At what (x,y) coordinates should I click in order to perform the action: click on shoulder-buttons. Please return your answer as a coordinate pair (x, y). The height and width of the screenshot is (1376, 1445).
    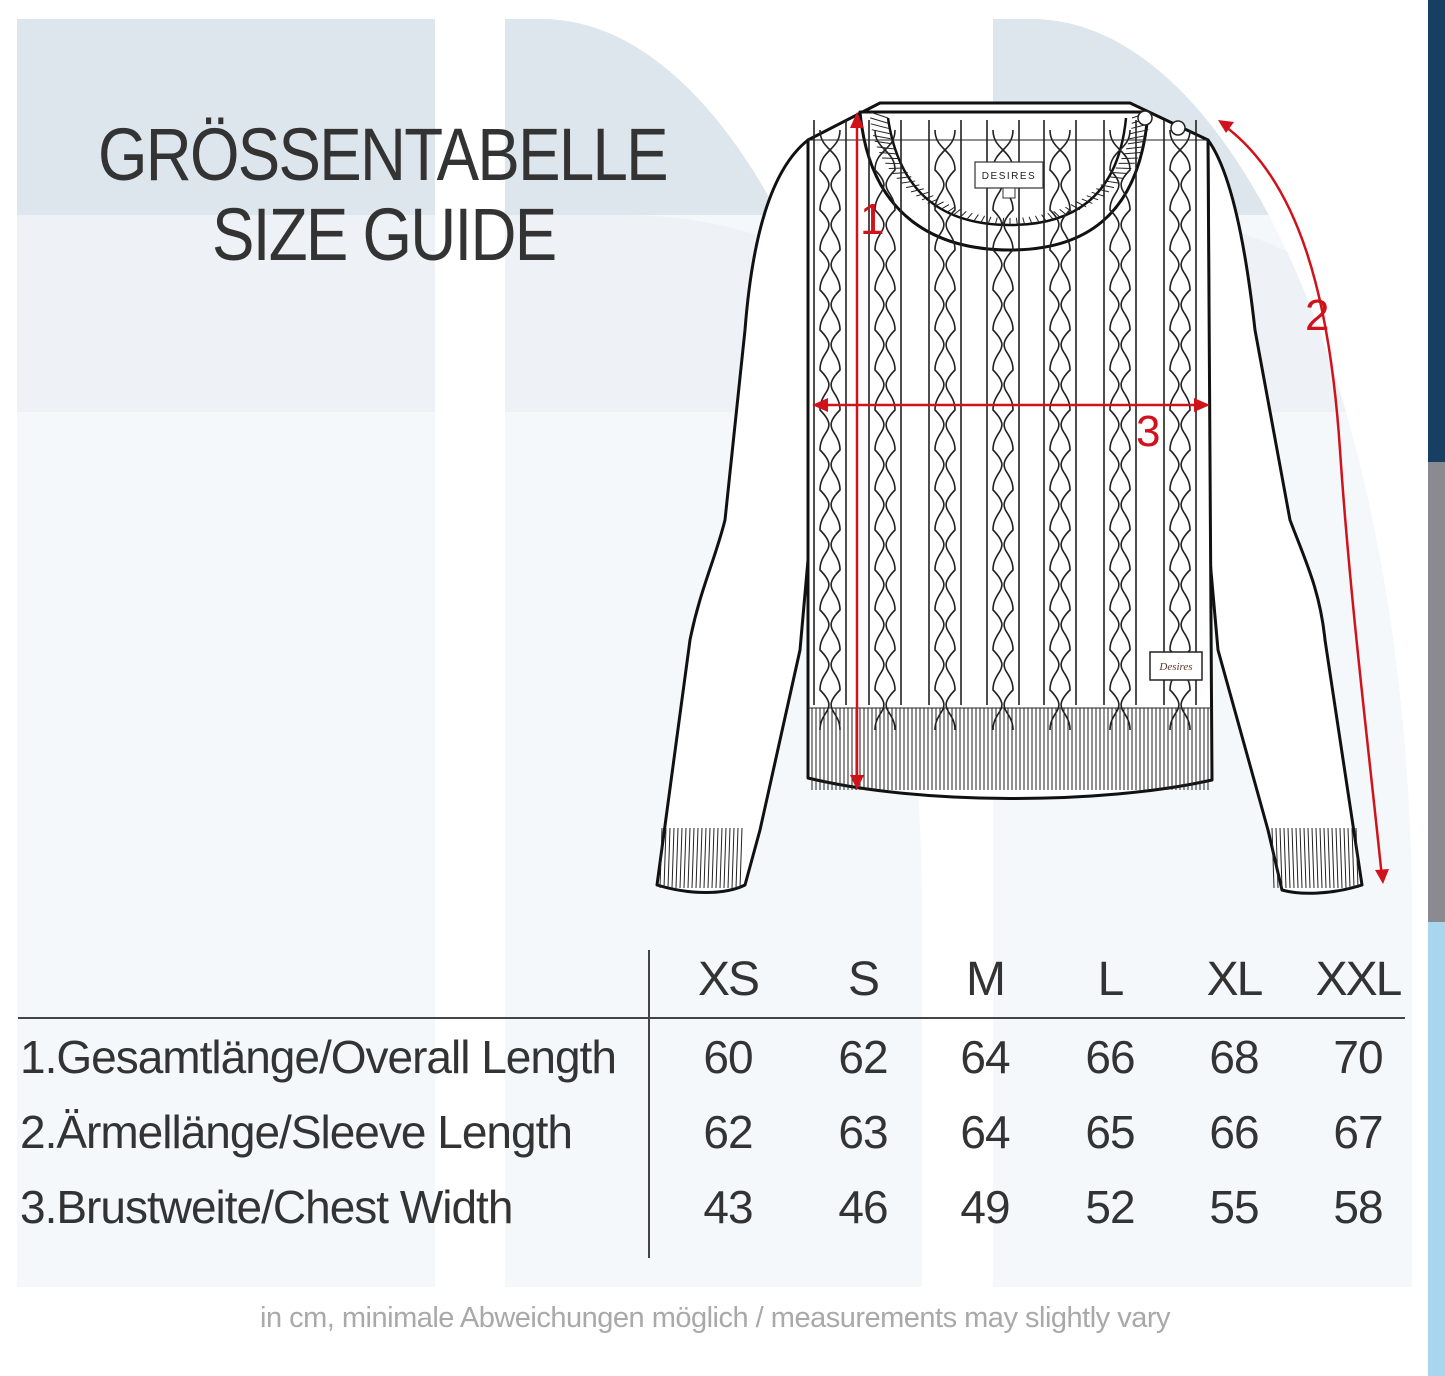
    Looking at the image, I should click on (1161, 123).